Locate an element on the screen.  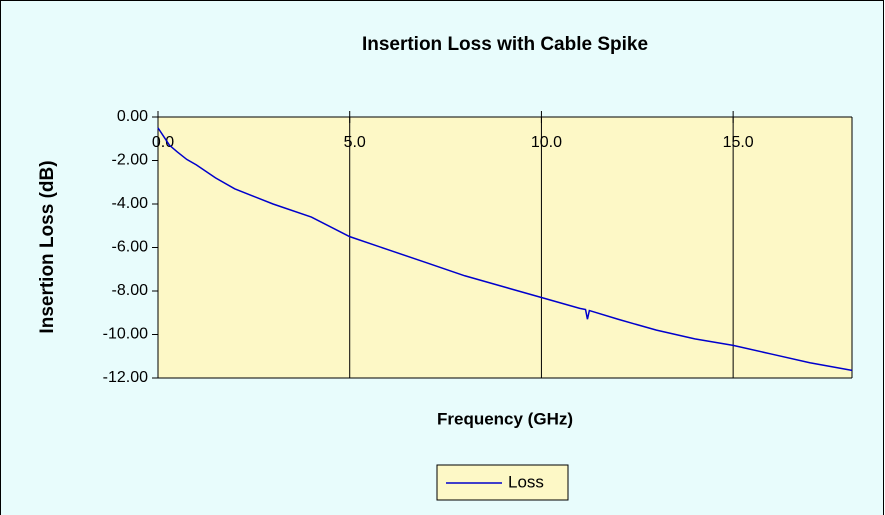
y-tick-label: -4.00 is located at coordinates (130, 203).